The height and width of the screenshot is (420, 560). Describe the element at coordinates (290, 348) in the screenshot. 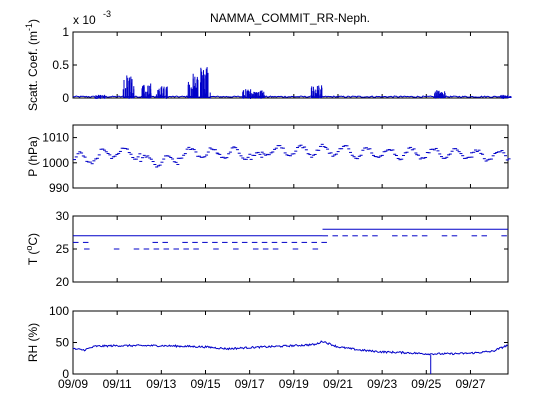

I see `rh-trace` at that location.